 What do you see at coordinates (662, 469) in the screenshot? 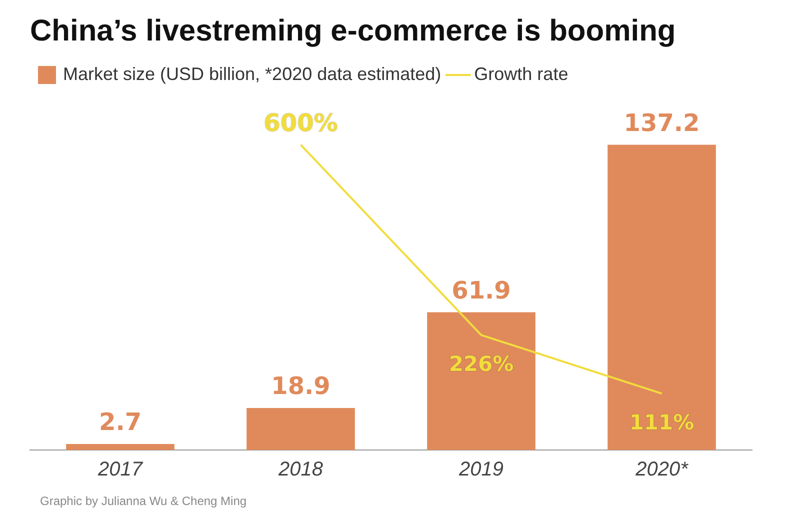
I see `x-tick-label: 2020*` at bounding box center [662, 469].